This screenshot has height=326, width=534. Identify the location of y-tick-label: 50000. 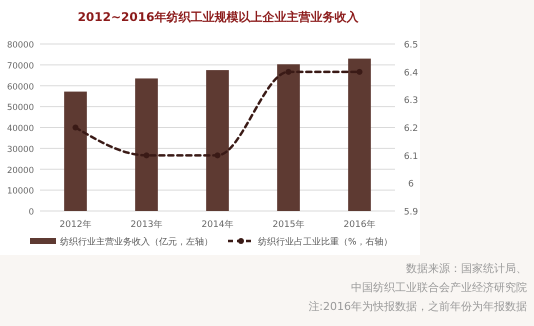
(20, 108).